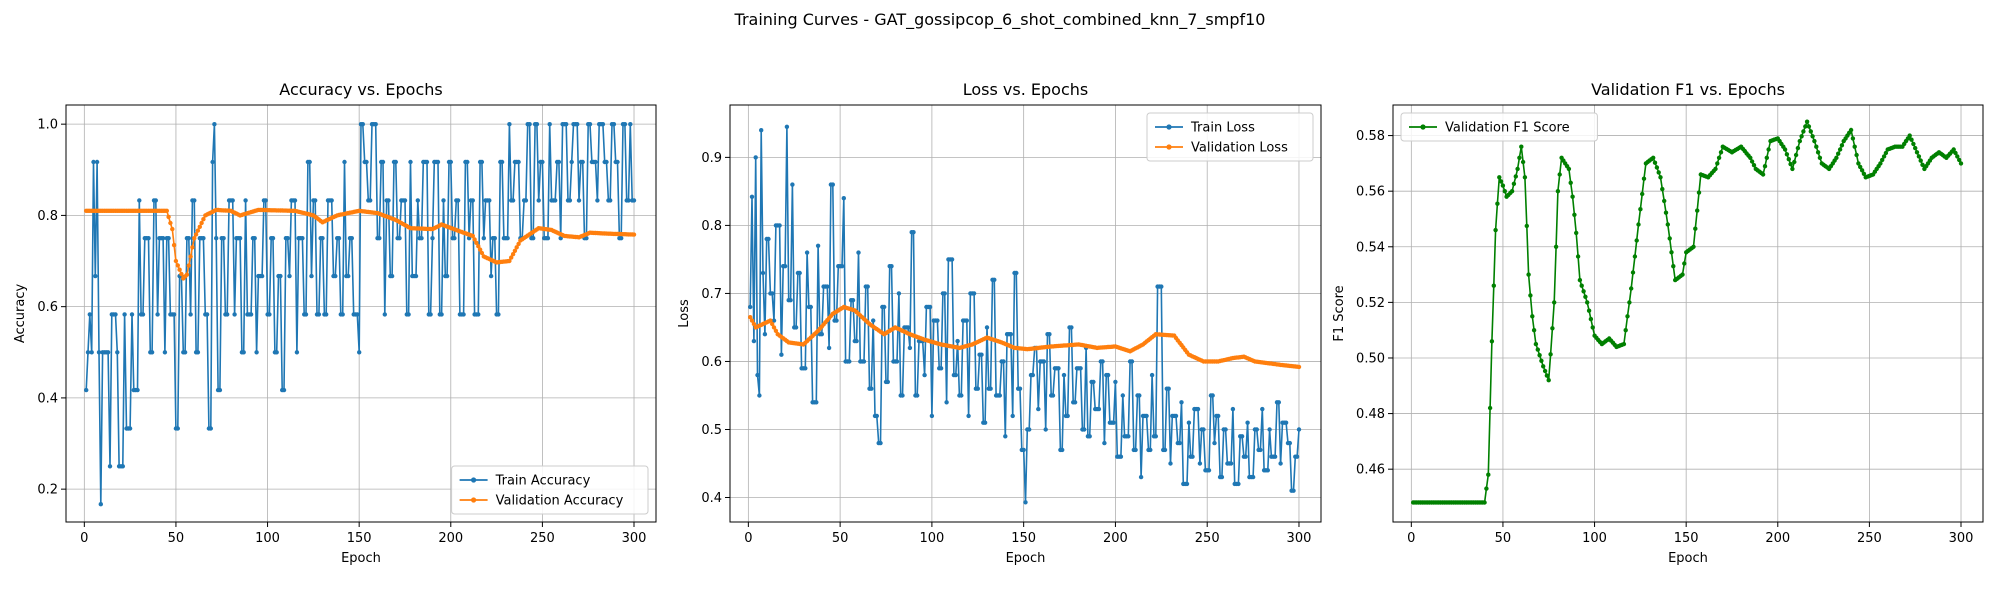  I want to click on legend-box, so click(1230, 137).